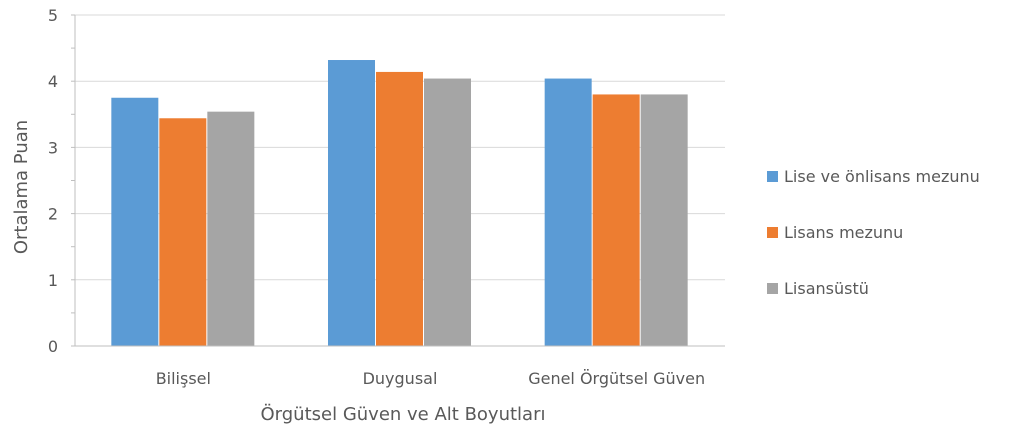 Image resolution: width=1025 pixels, height=432 pixels. What do you see at coordinates (826, 288) in the screenshot?
I see `legend-label-lisansustu: Lisansüstü` at bounding box center [826, 288].